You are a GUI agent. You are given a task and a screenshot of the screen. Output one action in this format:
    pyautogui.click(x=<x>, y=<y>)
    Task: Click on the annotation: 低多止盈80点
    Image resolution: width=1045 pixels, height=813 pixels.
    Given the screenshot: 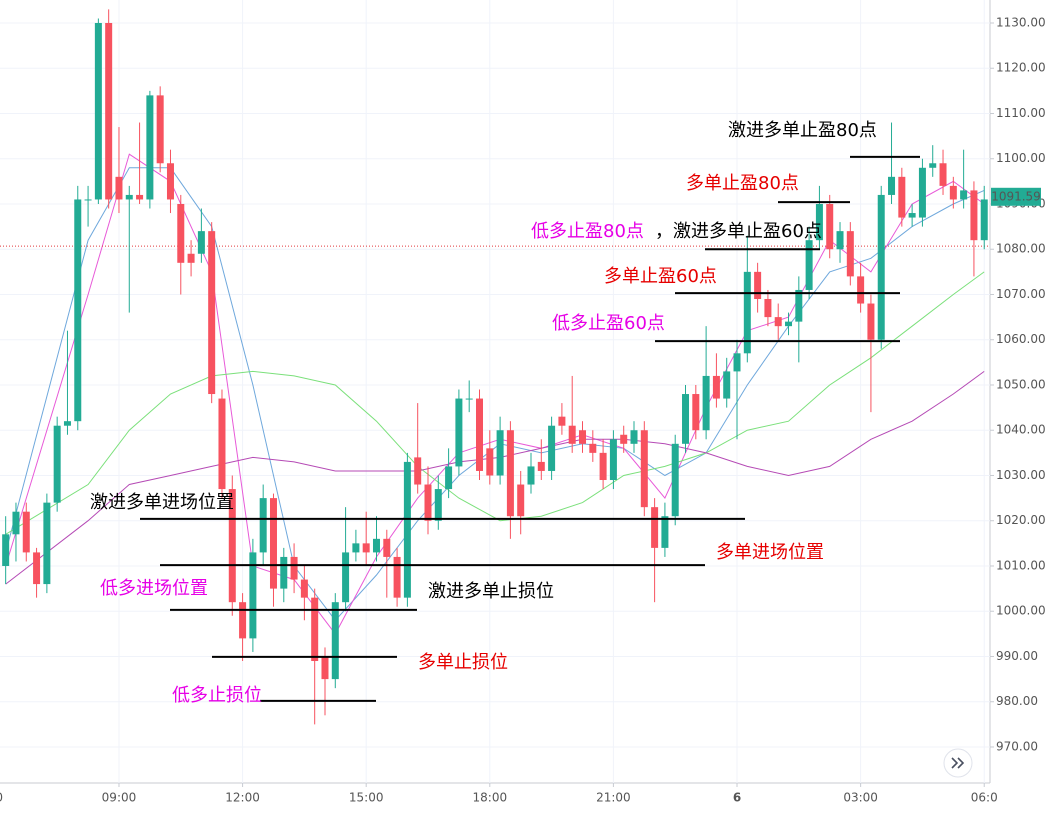 What is the action you would take?
    pyautogui.click(x=587, y=231)
    